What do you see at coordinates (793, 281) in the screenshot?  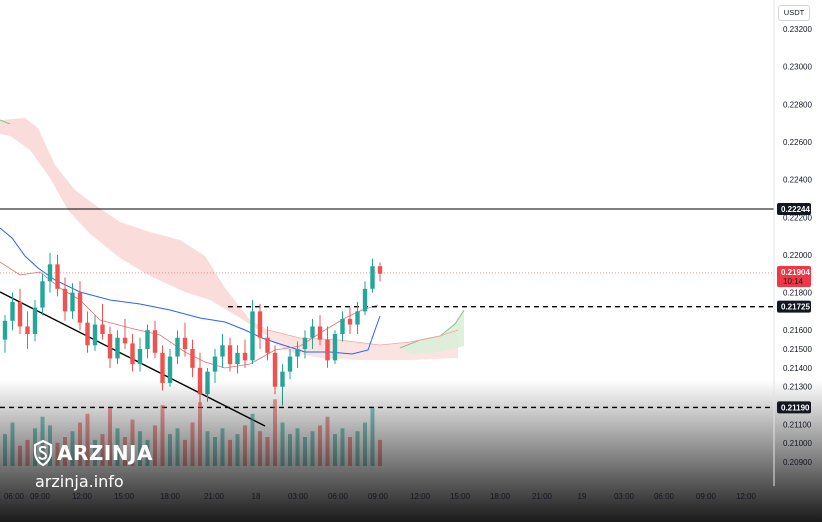 I see `price-tag-countdown: 10:14` at bounding box center [793, 281].